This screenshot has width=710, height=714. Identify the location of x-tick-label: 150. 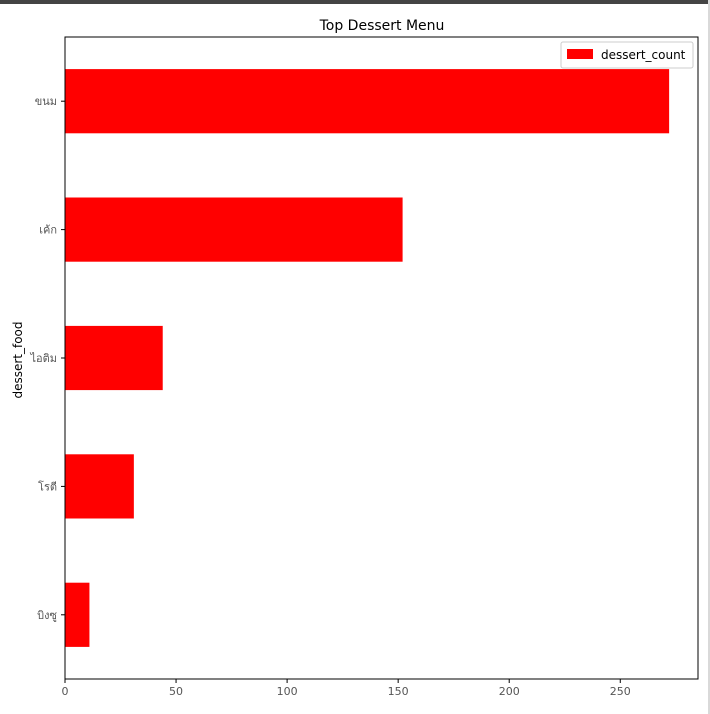
(398, 691).